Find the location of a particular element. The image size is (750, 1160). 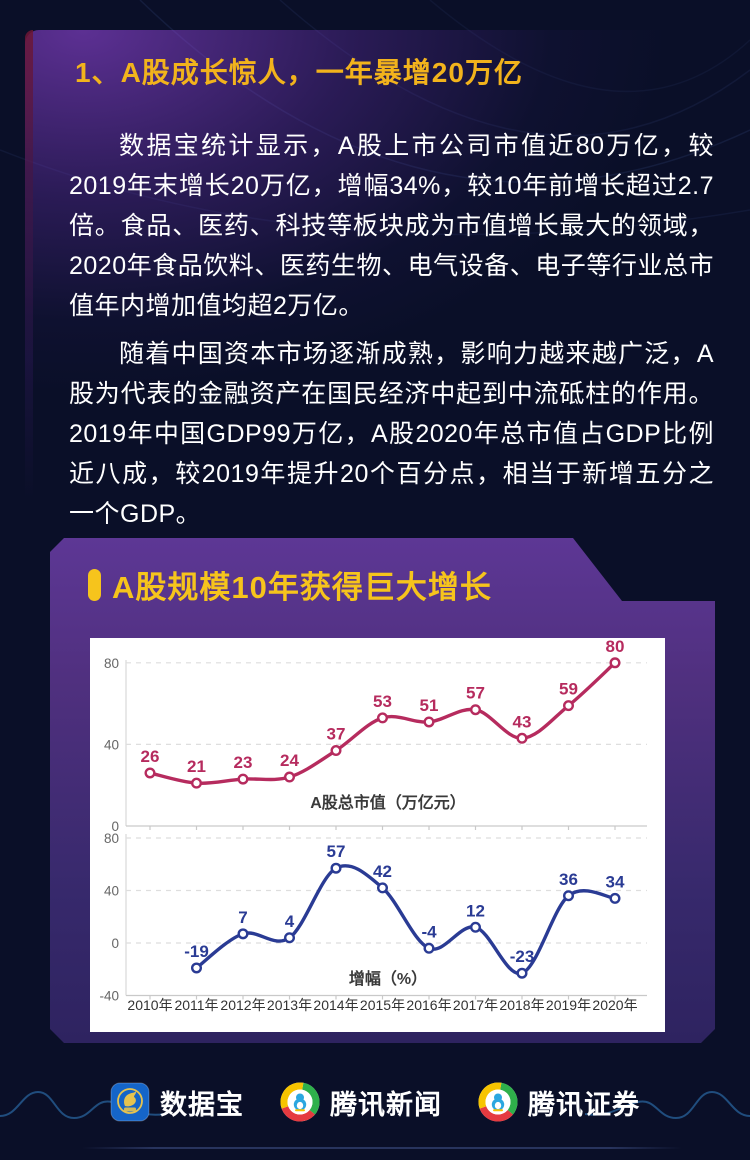

svg-text: 2015年 is located at coordinates (382, 1005).